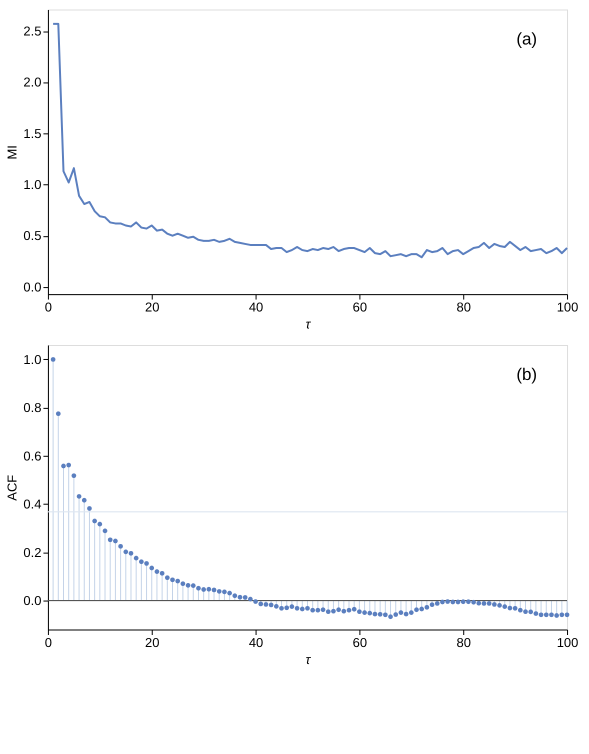 This screenshot has width=589, height=754. I want to click on y-tick-label: 0.8, so click(32, 408).